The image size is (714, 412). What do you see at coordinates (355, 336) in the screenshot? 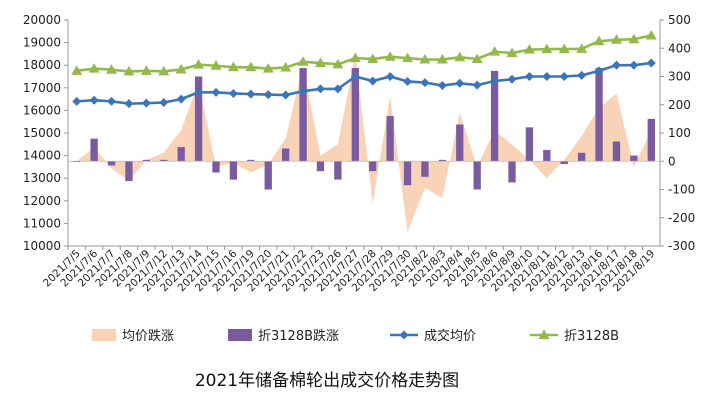
I see `legend: 均价跌涨 折3128B跌涨 成交均价 折3128B` at bounding box center [355, 336].